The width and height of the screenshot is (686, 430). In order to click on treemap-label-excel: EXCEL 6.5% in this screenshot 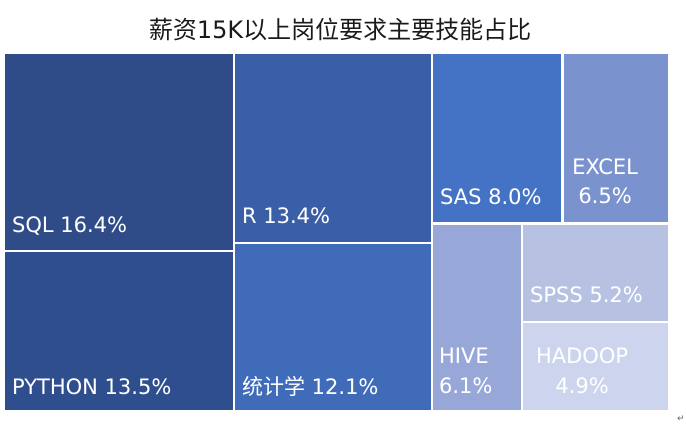, I will do `click(605, 181)`.